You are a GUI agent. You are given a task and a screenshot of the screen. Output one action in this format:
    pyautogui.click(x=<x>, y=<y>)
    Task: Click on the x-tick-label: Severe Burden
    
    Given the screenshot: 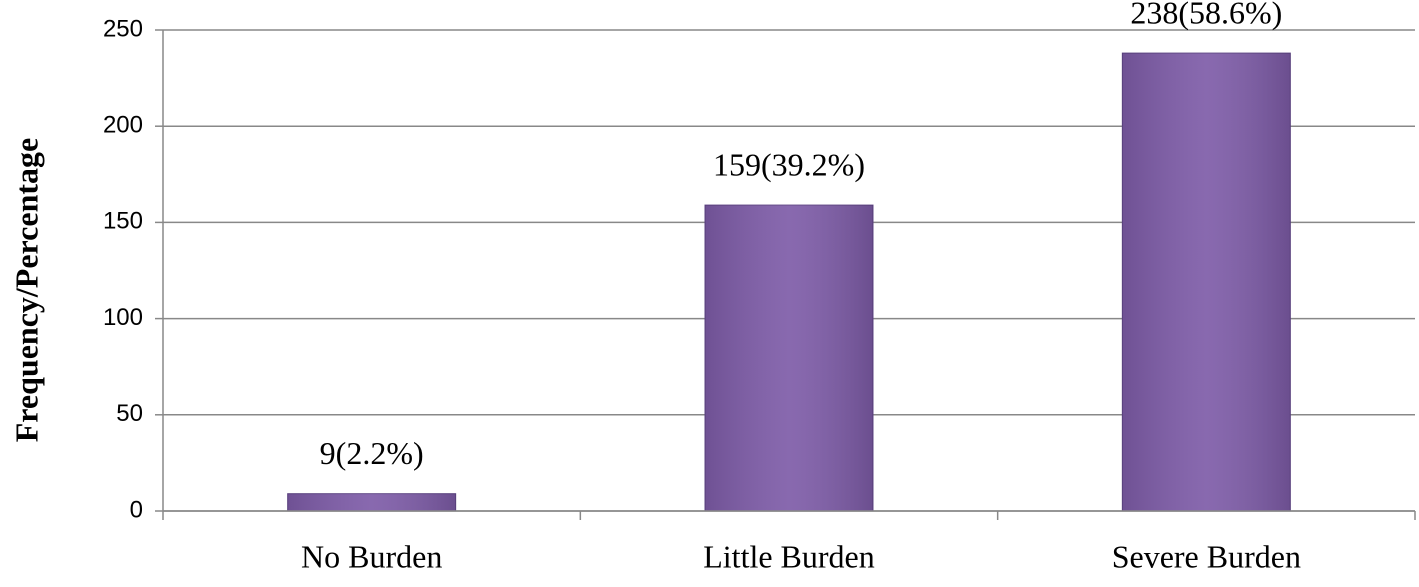 What is the action you would take?
    pyautogui.click(x=1206, y=556)
    